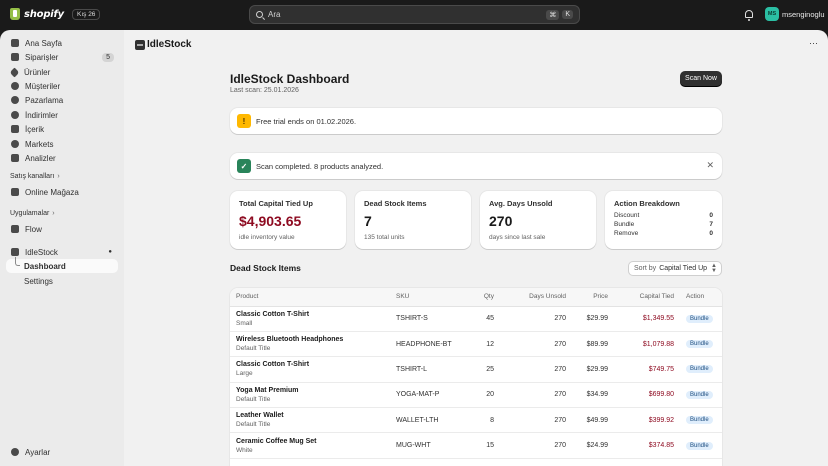  Describe the element at coordinates (517, 237) in the screenshot. I see `stat-subtext: days since last sale` at that location.